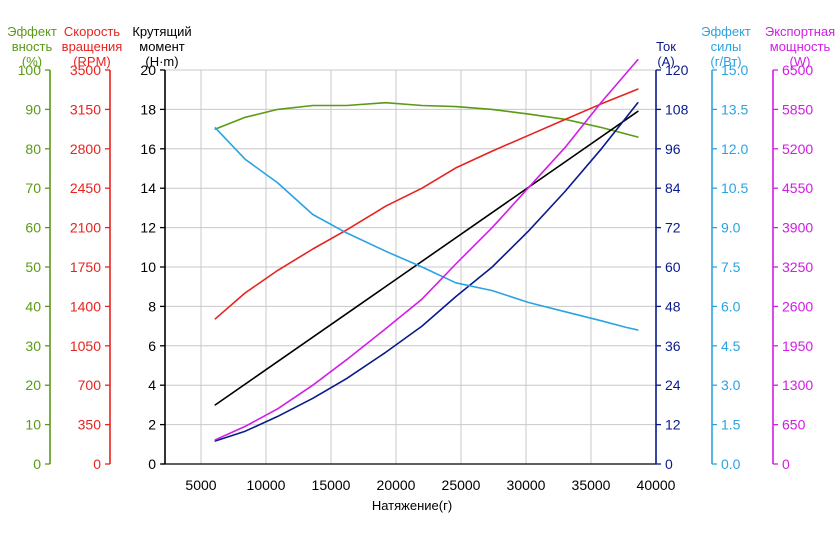  Describe the element at coordinates (85, 70) in the screenshot. I see `y-tick-label: 3500` at that location.